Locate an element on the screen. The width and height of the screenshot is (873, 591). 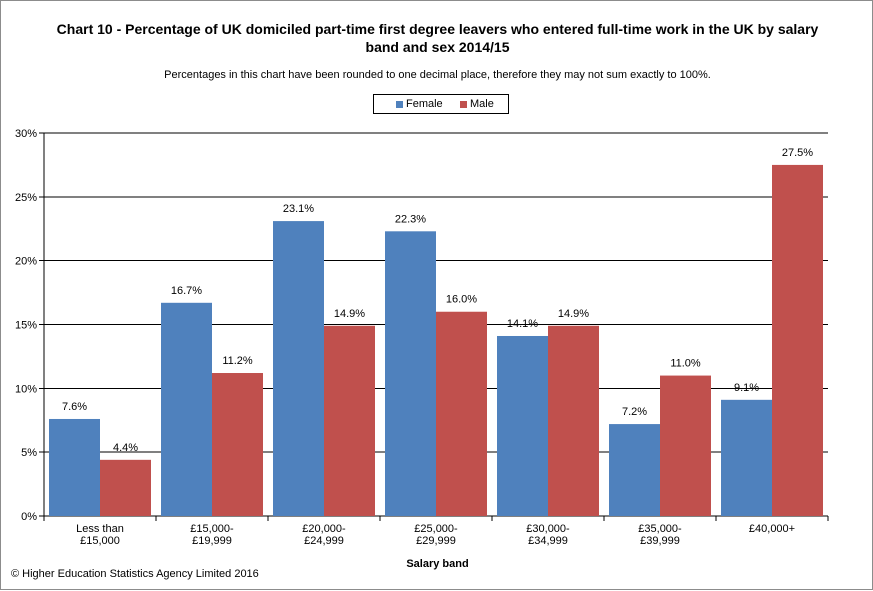
legend-label-female: Female is located at coordinates (424, 104).